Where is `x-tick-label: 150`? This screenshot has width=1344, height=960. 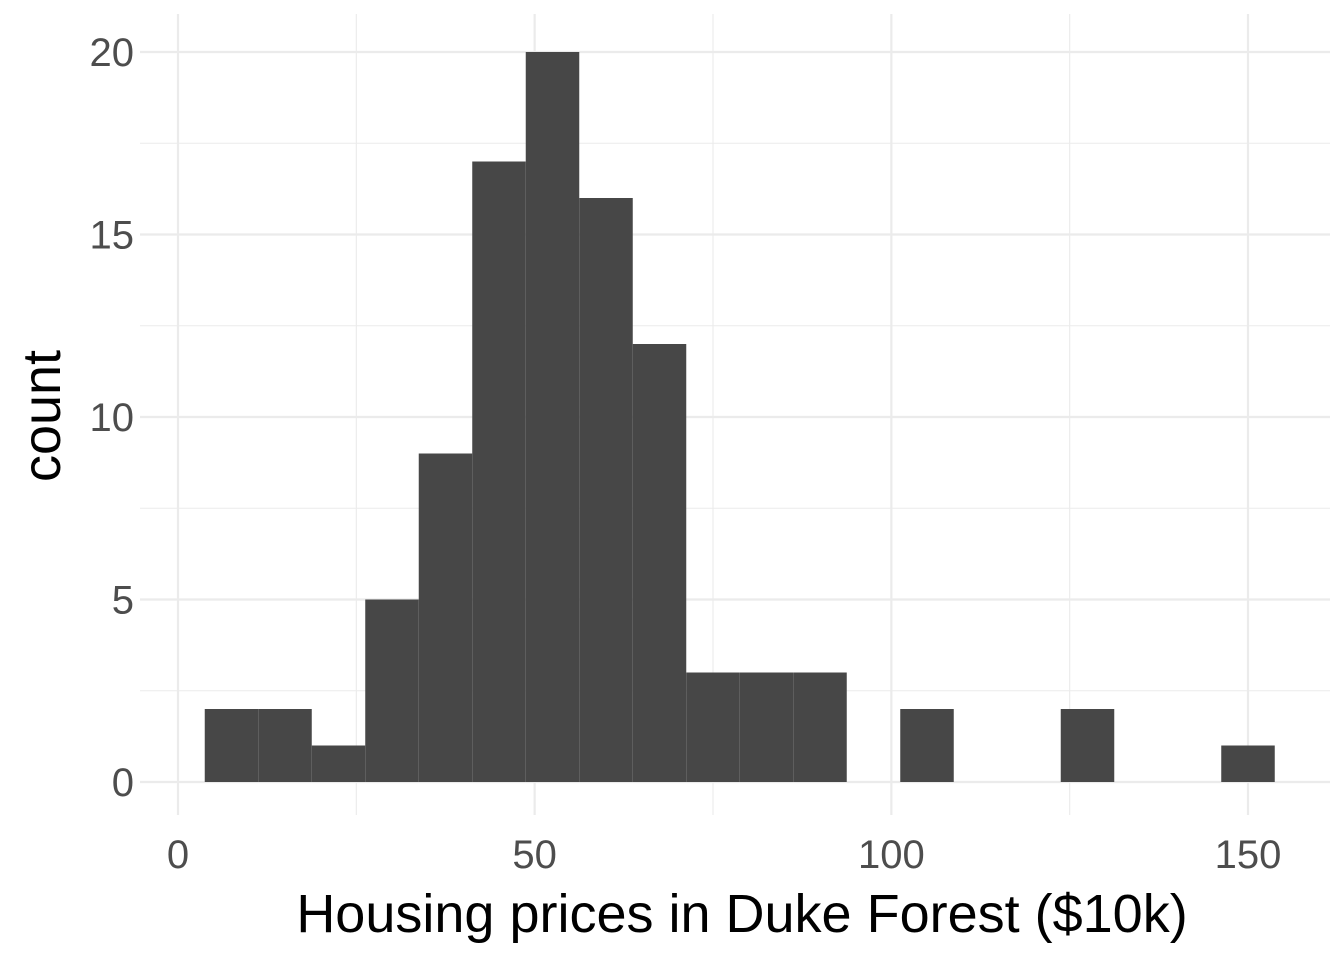
x-tick-label: 150 is located at coordinates (1248, 855).